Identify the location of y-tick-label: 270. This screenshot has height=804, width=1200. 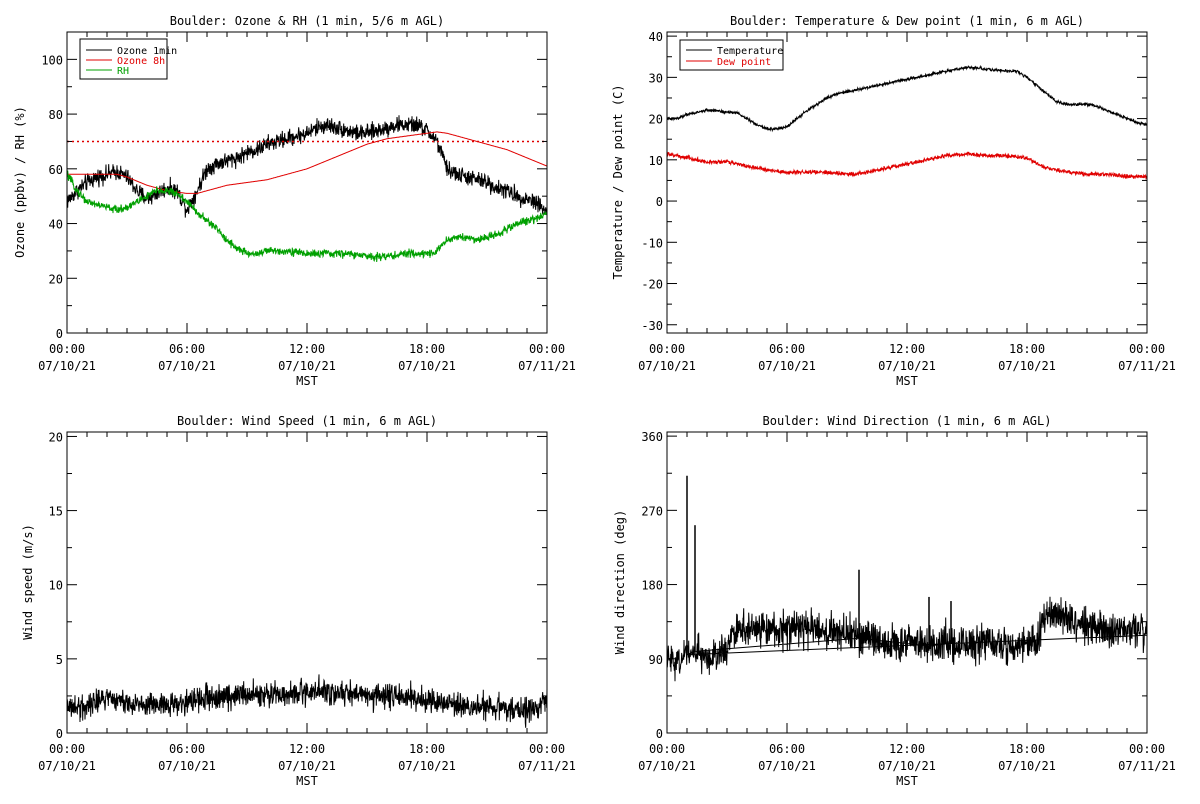
(652, 511).